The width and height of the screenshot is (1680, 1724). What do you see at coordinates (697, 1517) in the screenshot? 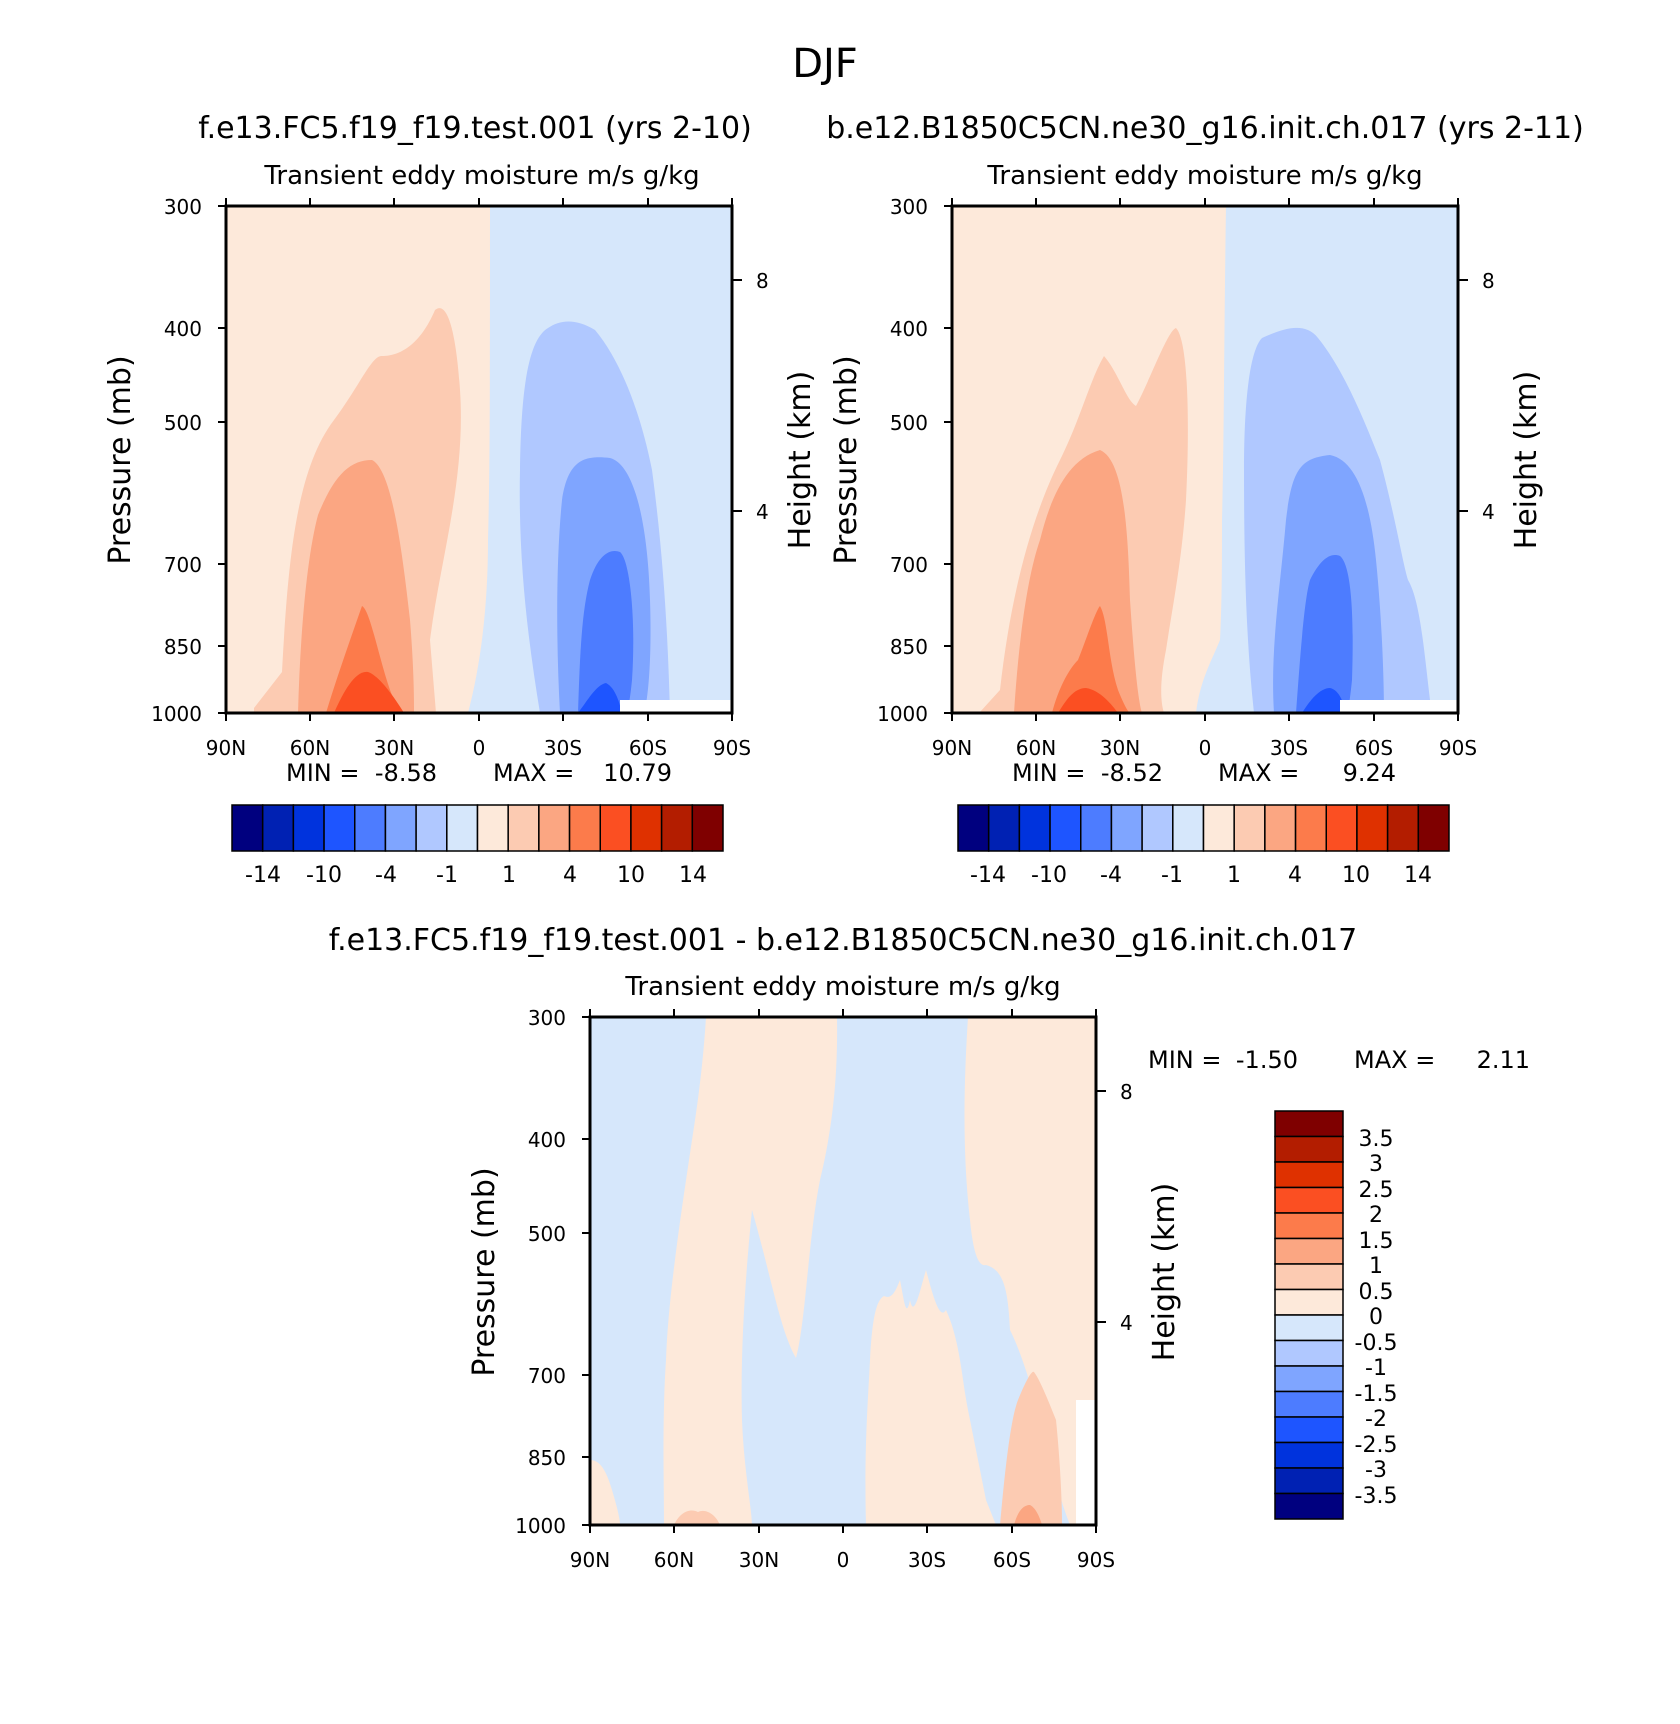
I see `panel3-contour-pos1b` at bounding box center [697, 1517].